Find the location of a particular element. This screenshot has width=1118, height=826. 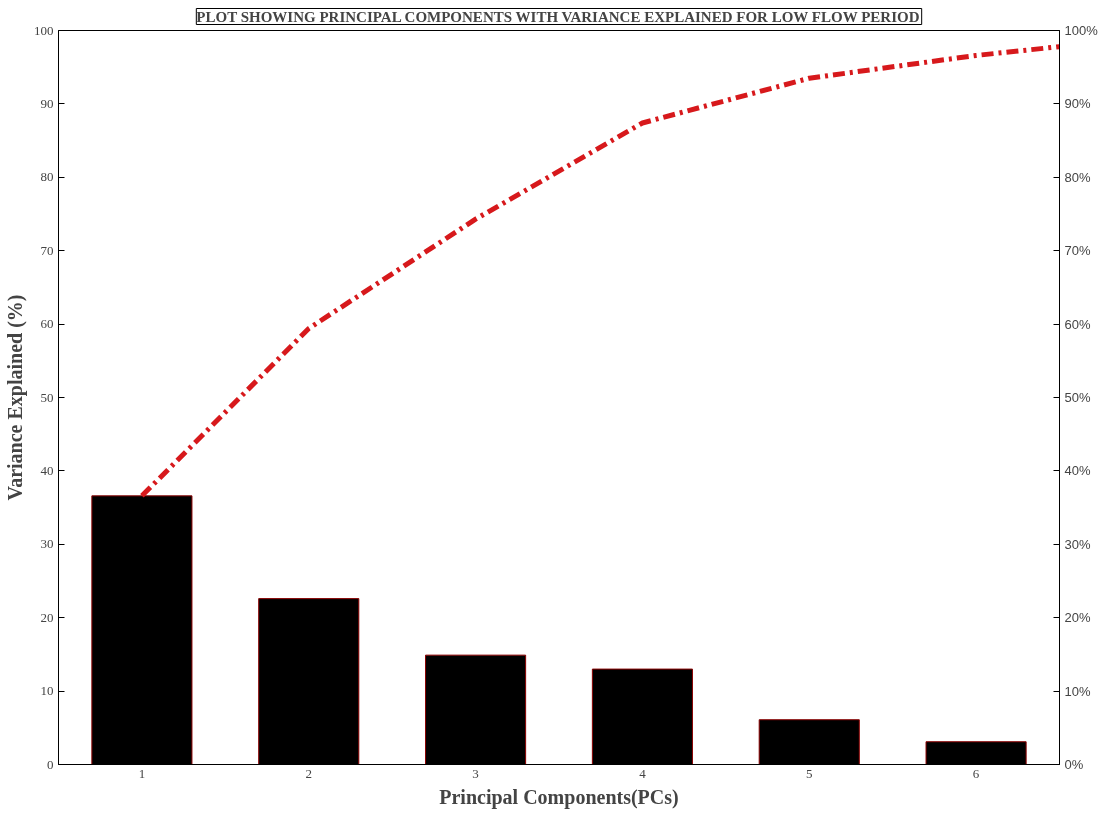

y-tick-label: 40 is located at coordinates (47, 470).